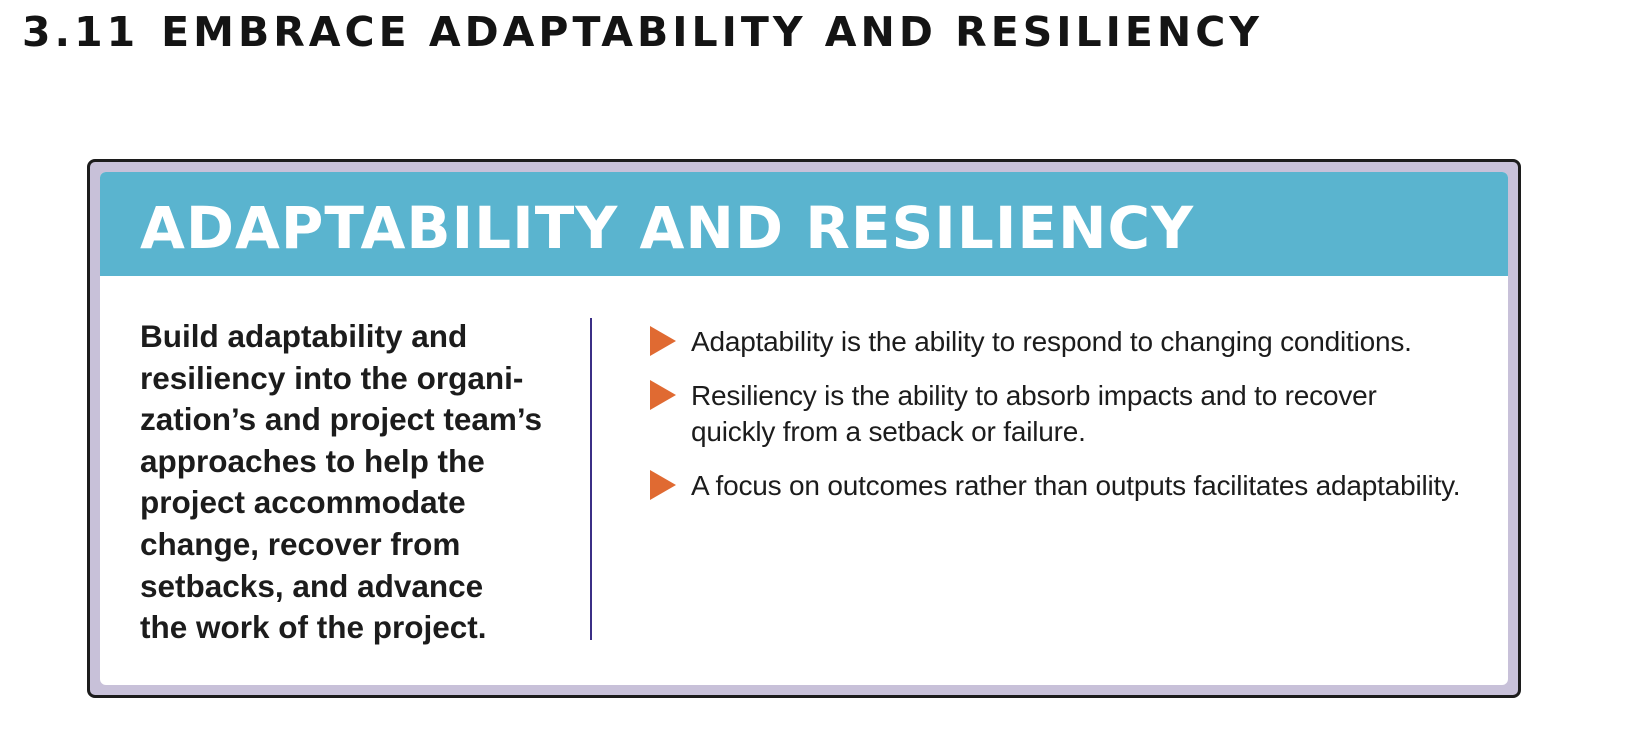 This screenshot has width=1644, height=756. I want to click on summary-line: Build adaptability and, so click(304, 336).